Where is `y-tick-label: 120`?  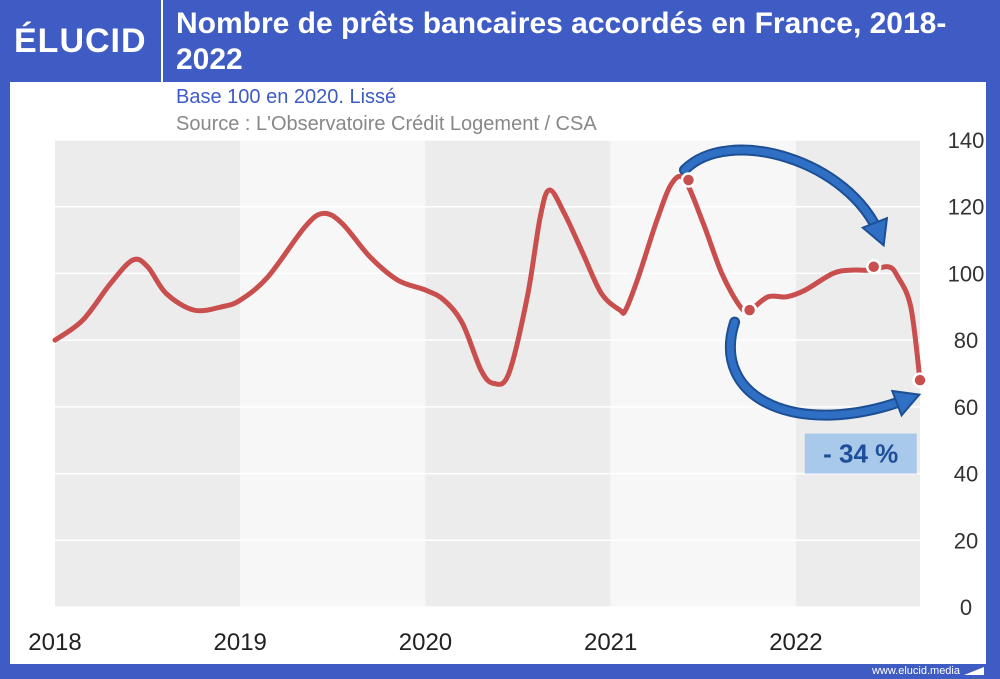 y-tick-label: 120 is located at coordinates (966, 207).